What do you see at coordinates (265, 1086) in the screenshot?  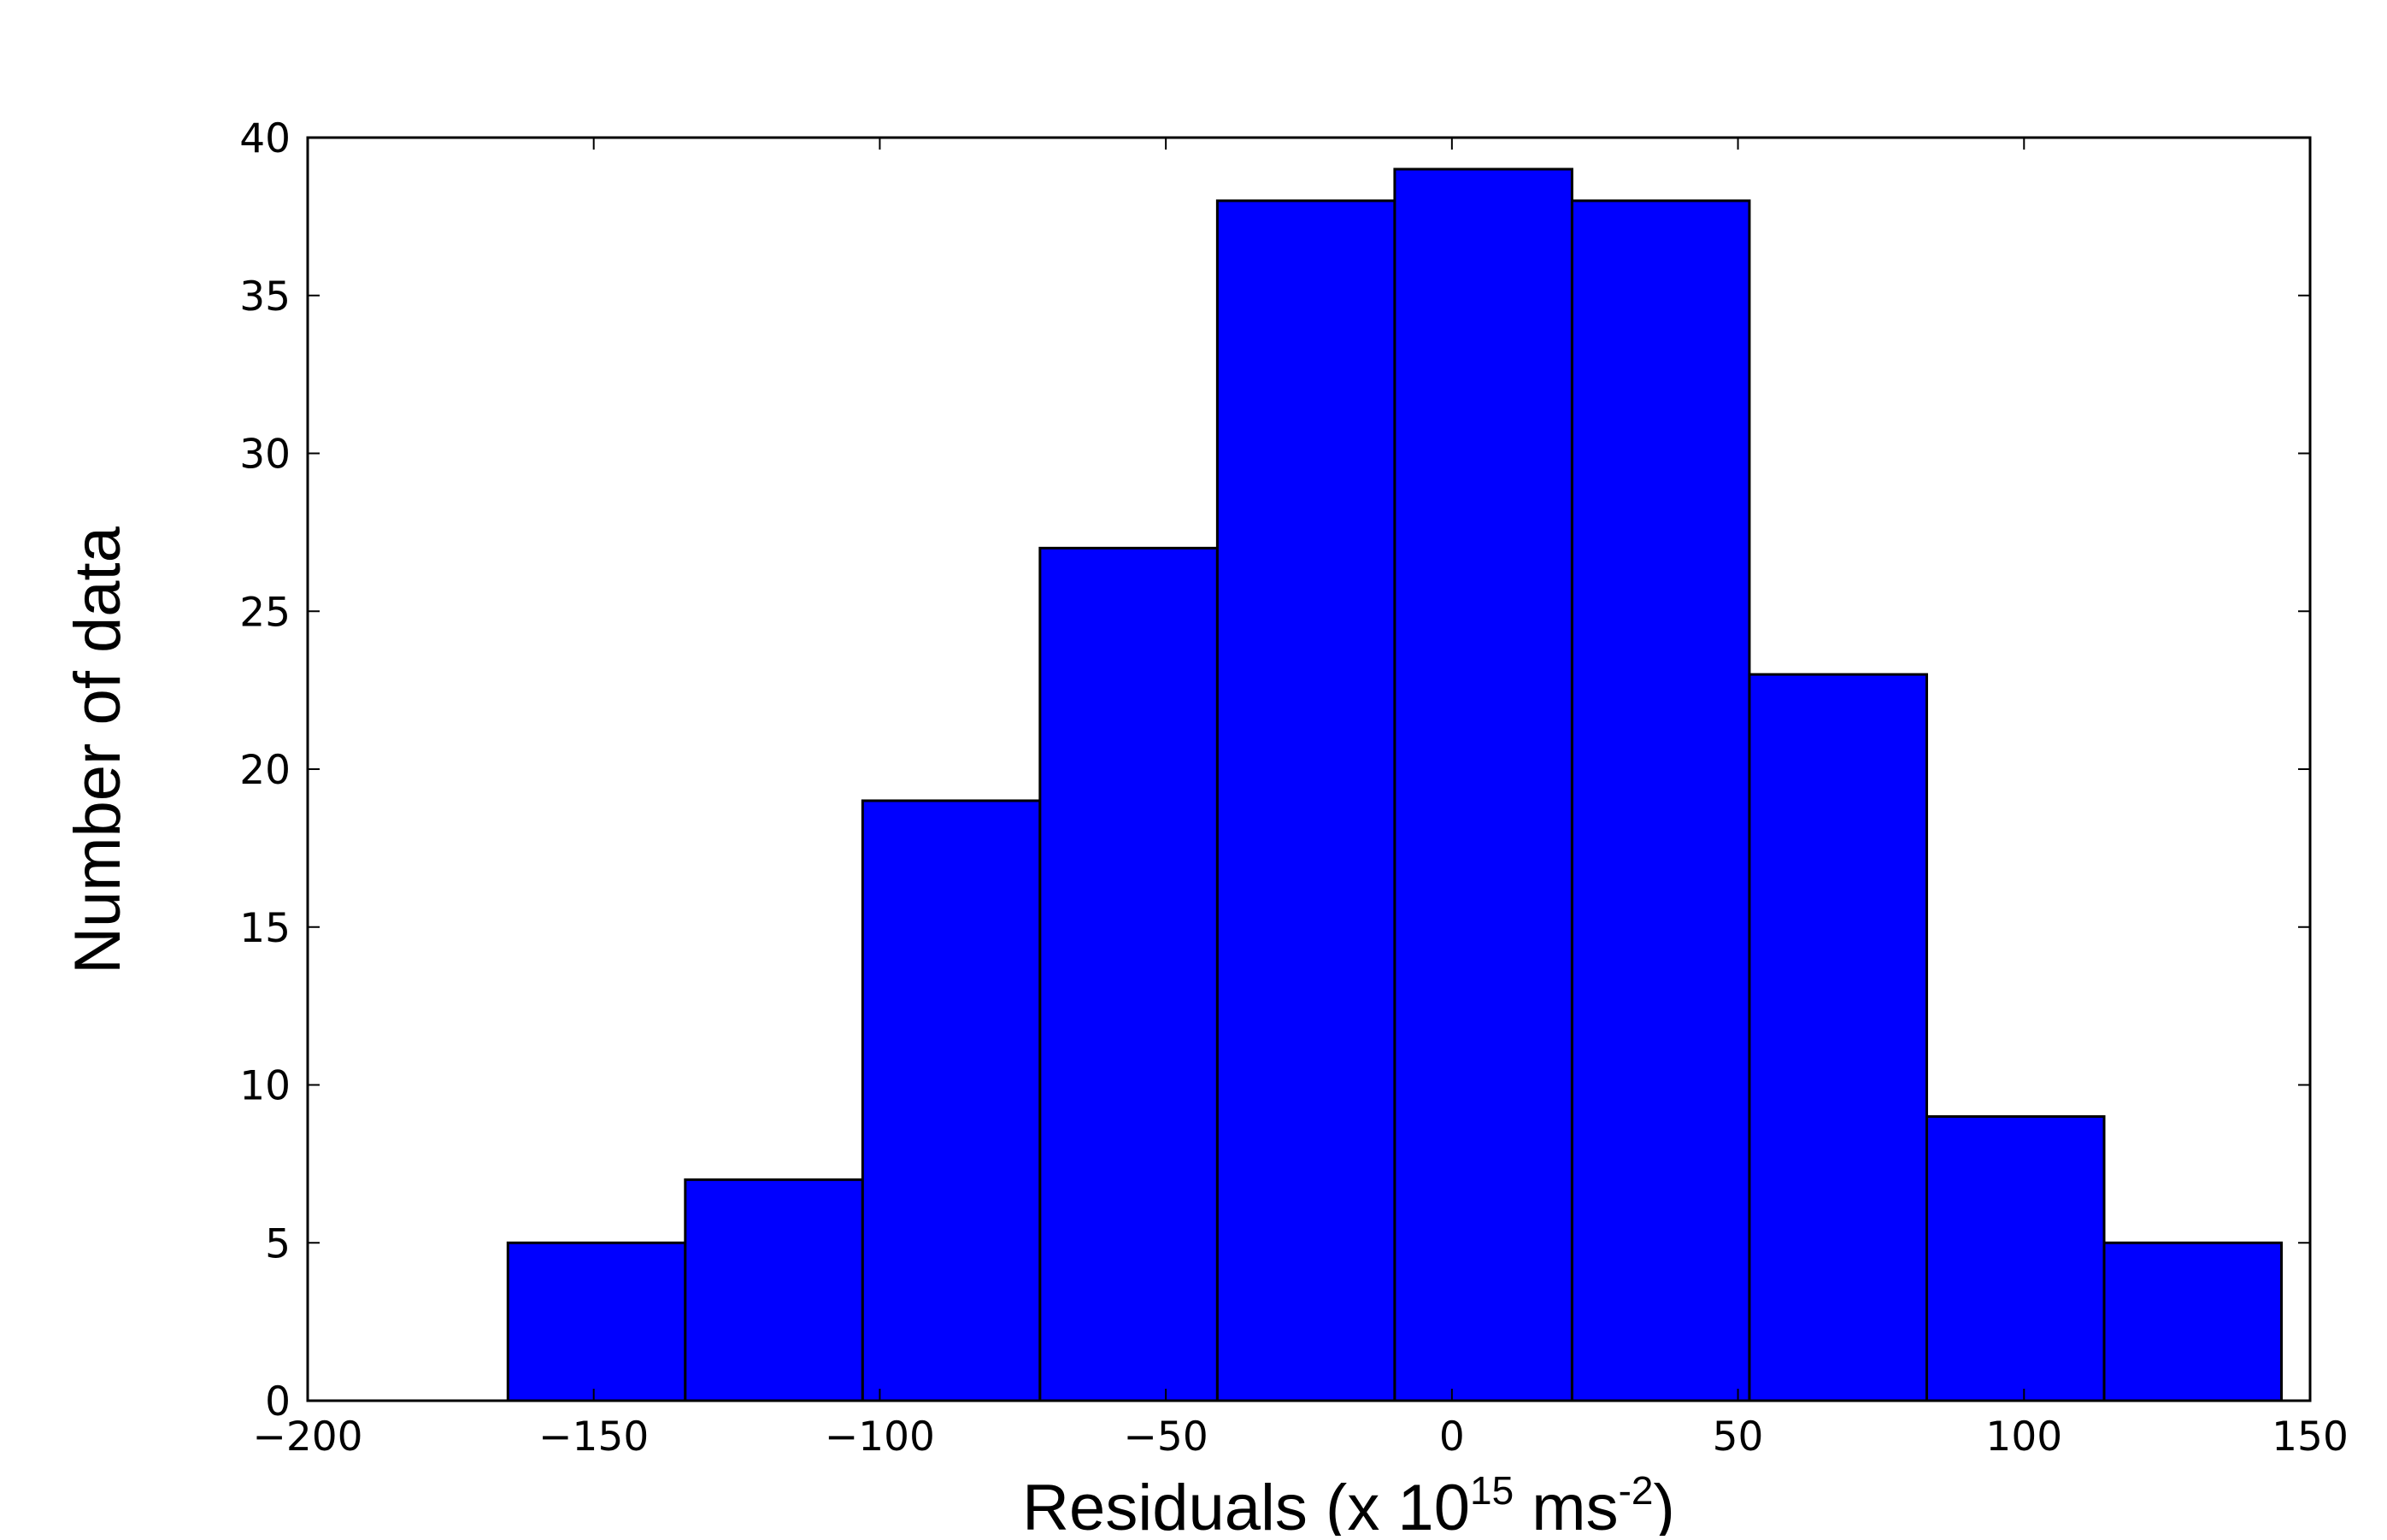 I see `y-tick-label: 10` at bounding box center [265, 1086].